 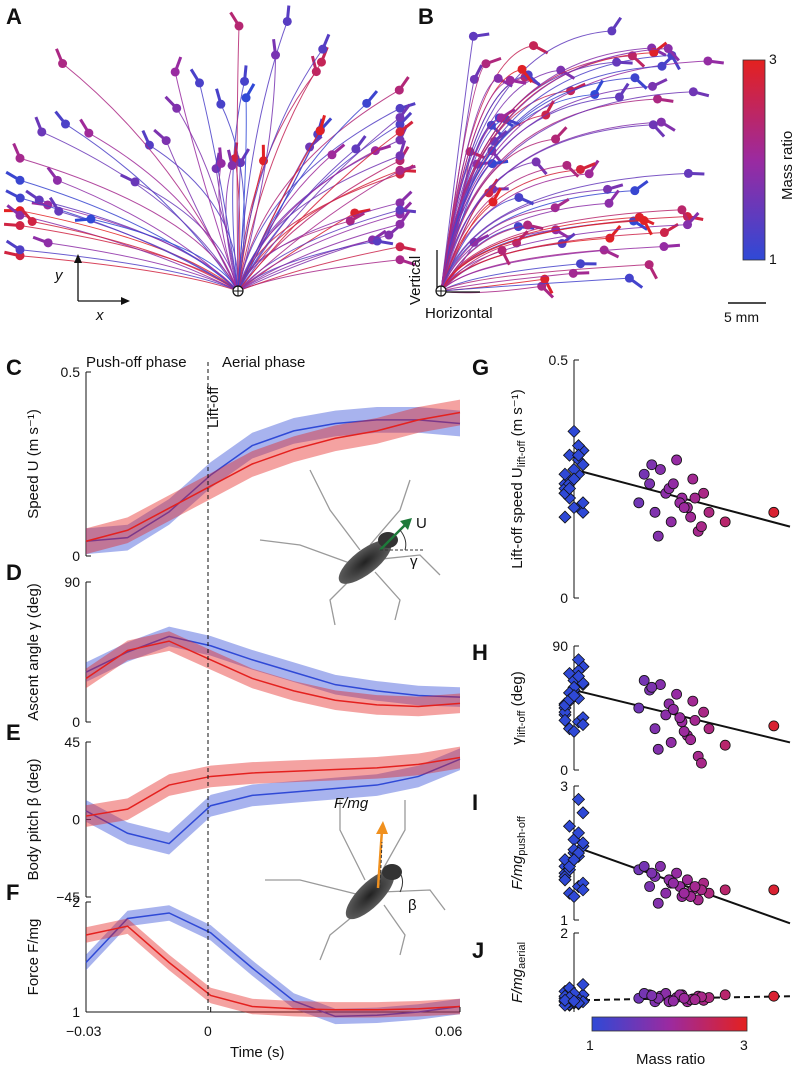 I want to click on liftoff-label: Lift-off, so click(x=213, y=407).